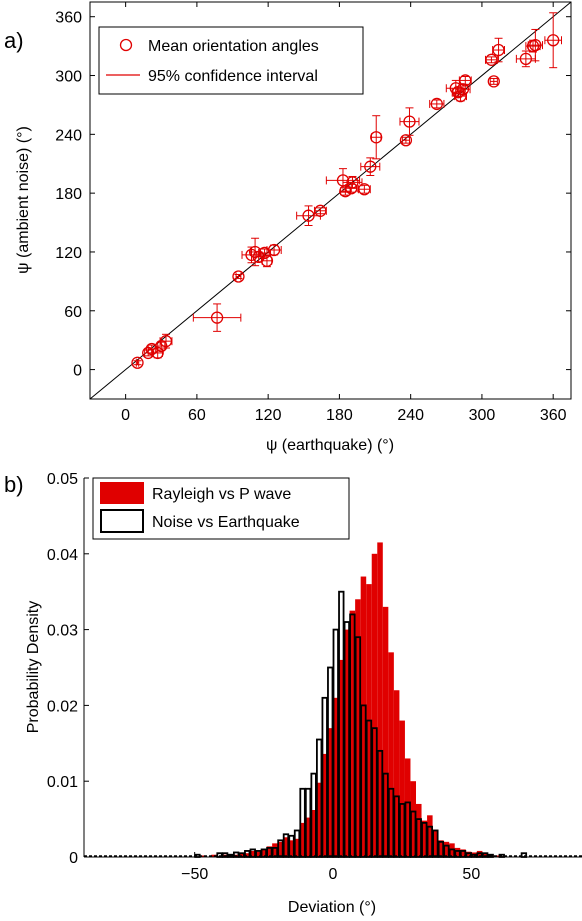 This screenshot has width=582, height=921. What do you see at coordinates (68, 253) in the screenshot?
I see `y-tick-label: 120` at bounding box center [68, 253].